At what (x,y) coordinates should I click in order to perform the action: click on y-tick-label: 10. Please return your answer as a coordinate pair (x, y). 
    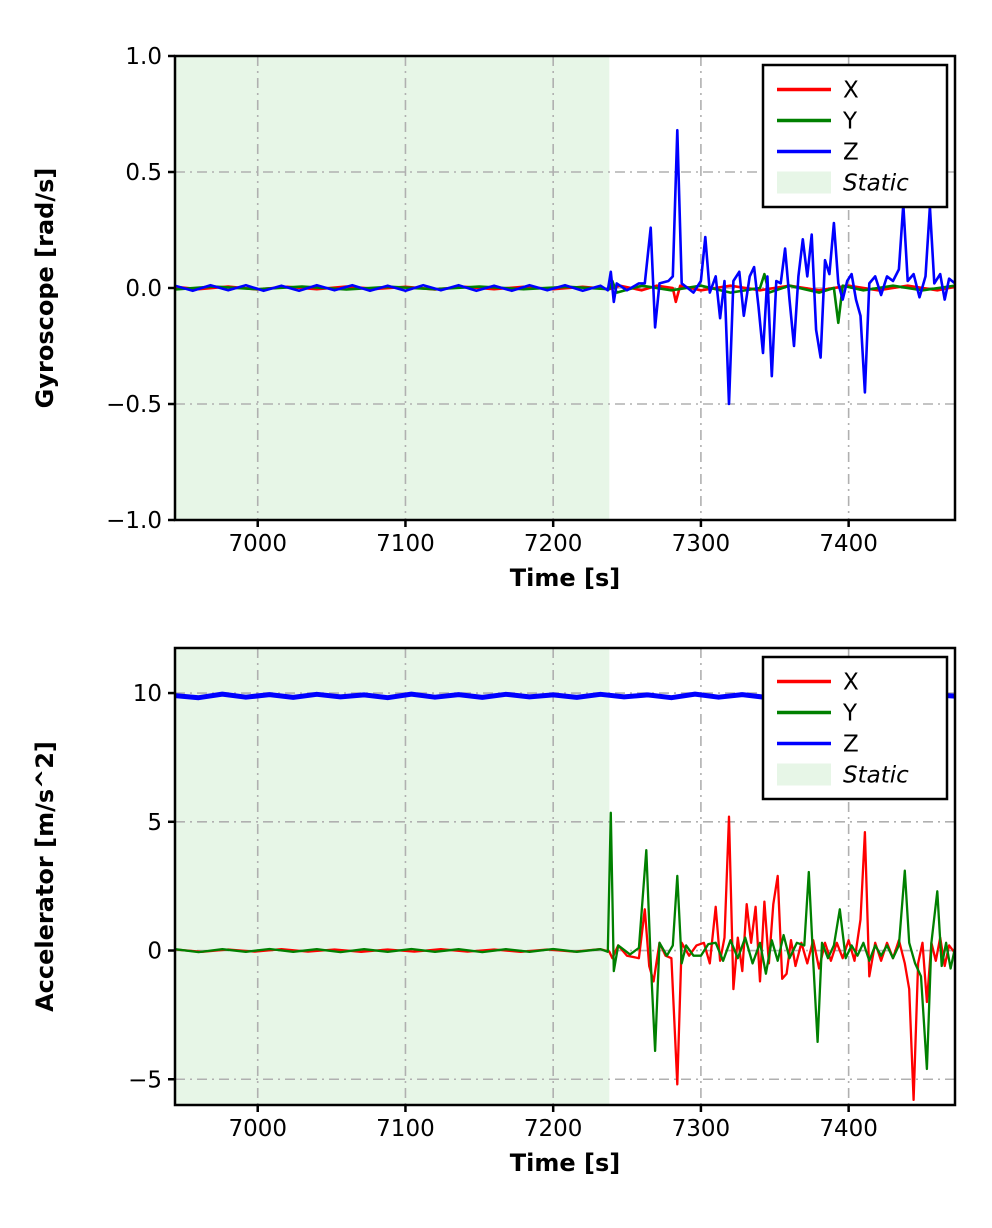
    Looking at the image, I should click on (147, 694).